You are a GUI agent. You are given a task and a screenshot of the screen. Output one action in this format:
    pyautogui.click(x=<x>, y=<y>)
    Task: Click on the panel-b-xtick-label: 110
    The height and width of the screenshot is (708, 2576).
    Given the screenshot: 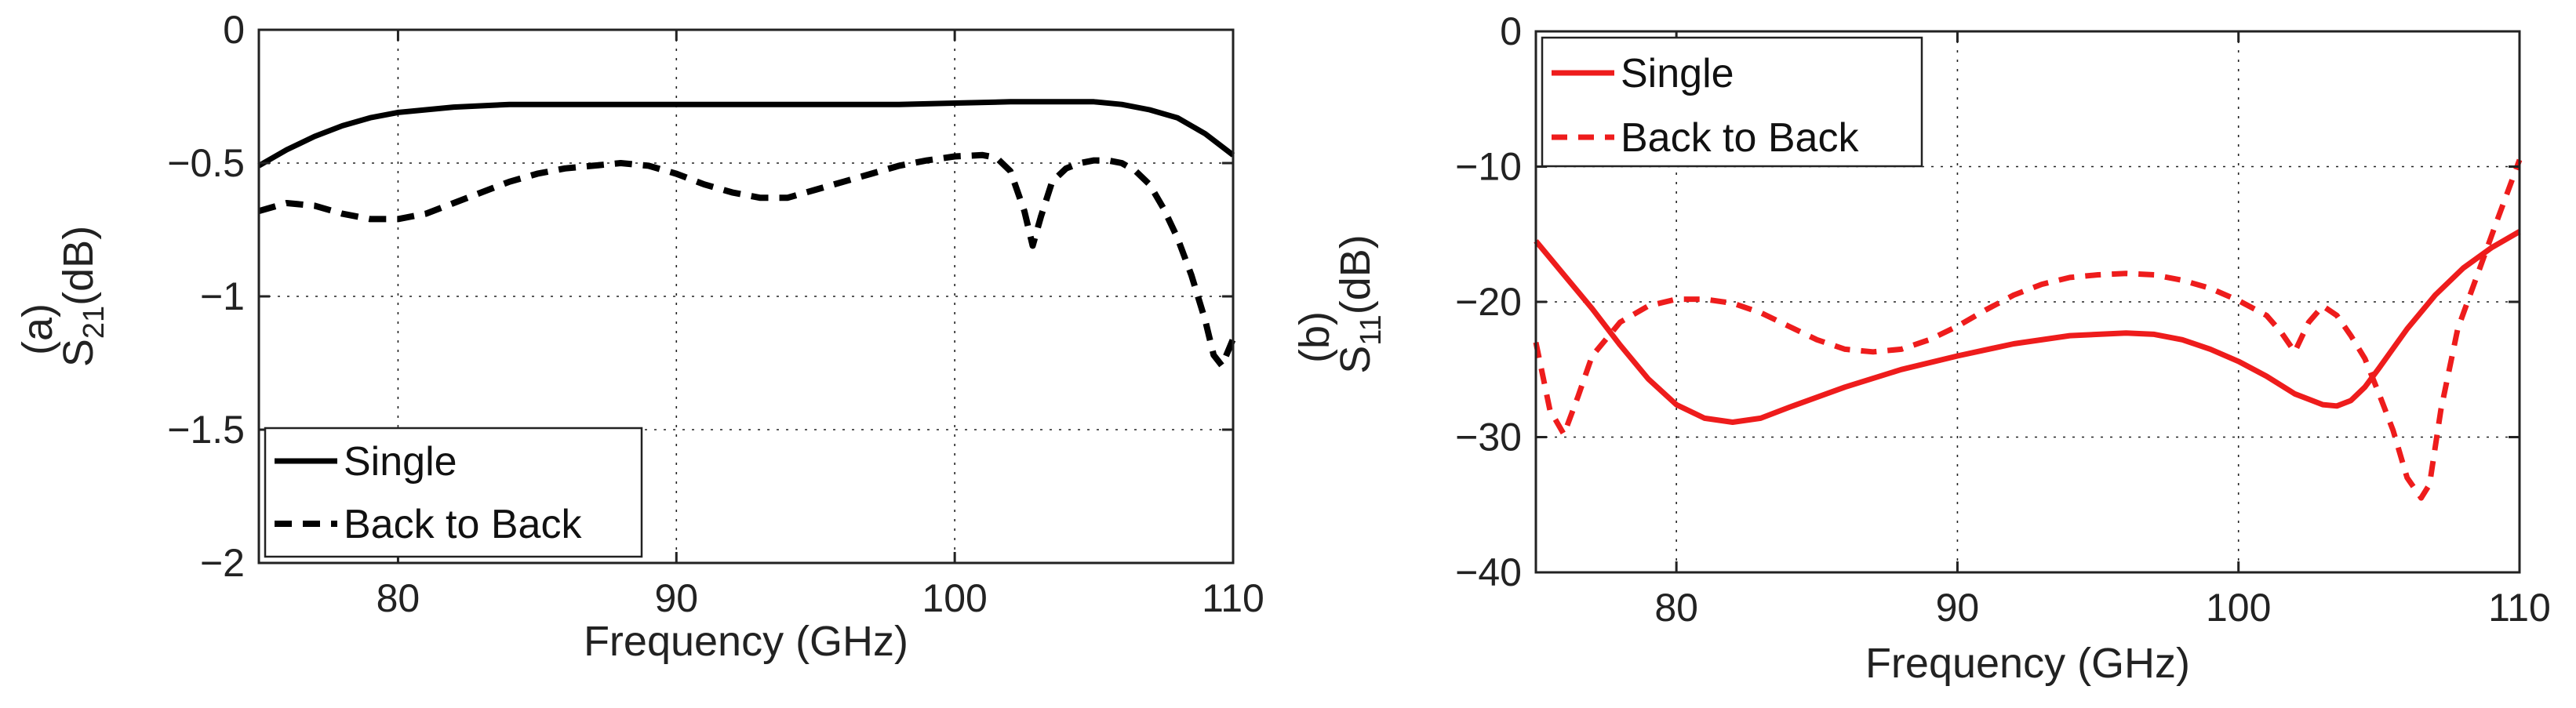 What is the action you would take?
    pyautogui.click(x=2519, y=608)
    